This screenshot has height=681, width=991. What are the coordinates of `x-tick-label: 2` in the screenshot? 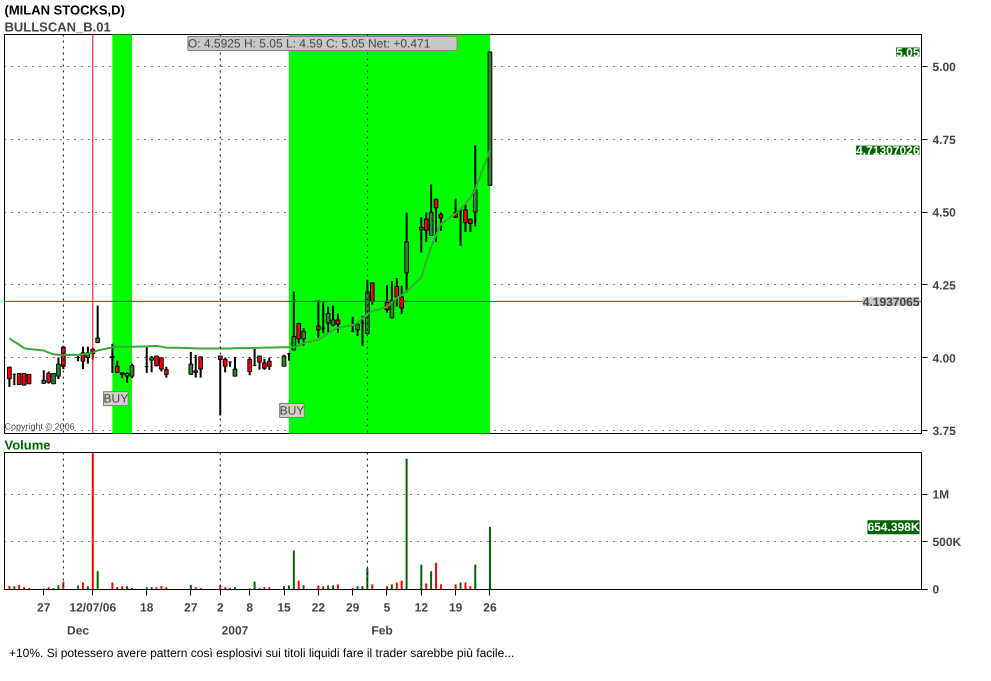 It's located at (220, 607).